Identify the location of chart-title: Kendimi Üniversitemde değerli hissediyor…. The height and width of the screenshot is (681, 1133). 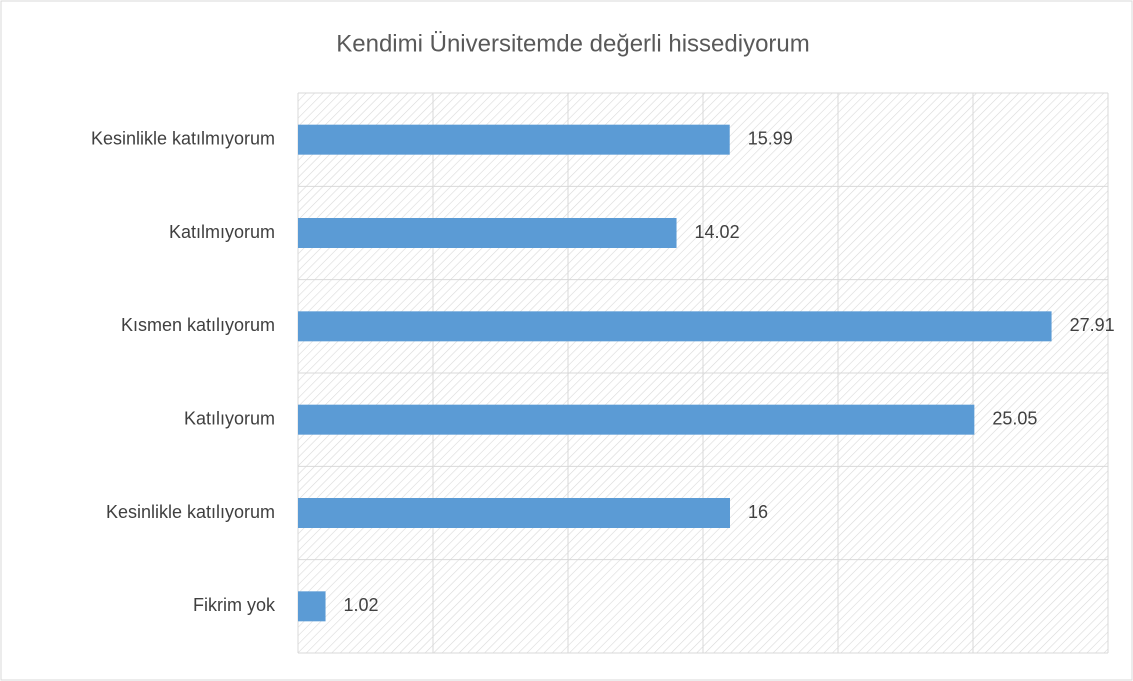
(573, 43).